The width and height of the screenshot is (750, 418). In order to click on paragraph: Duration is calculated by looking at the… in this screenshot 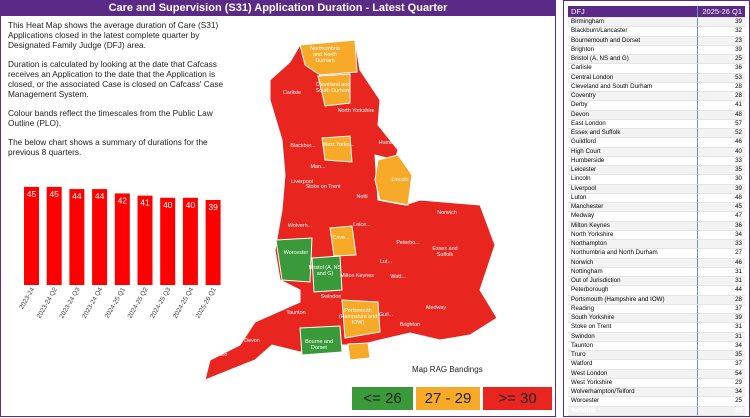, I will do `click(116, 79)`.